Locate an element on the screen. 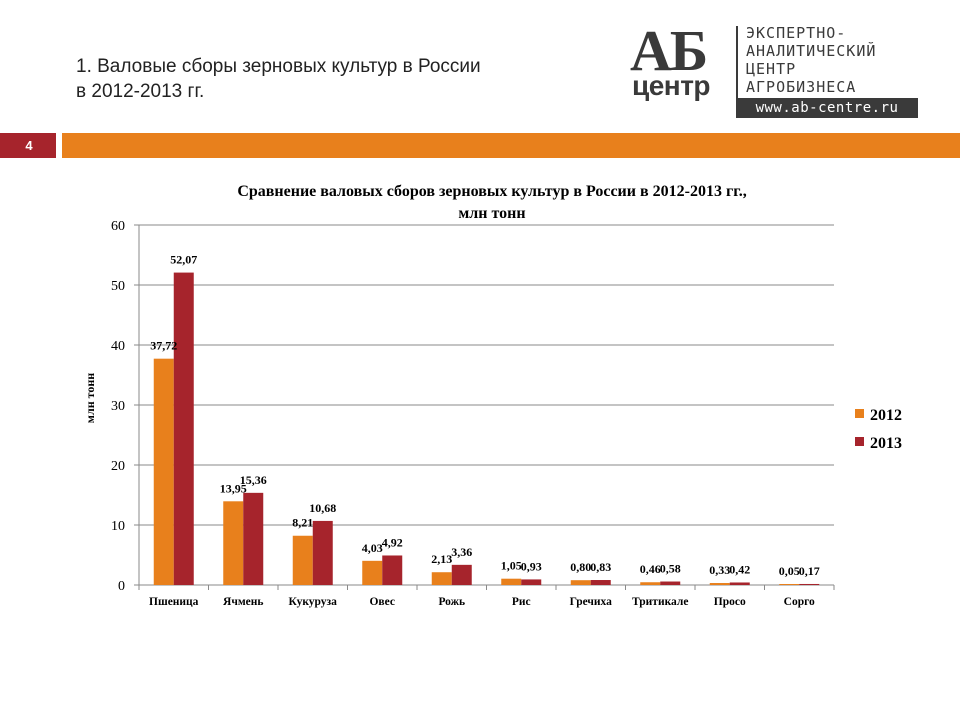 The image size is (960, 720). data-label: 0,17 is located at coordinates (809, 571).